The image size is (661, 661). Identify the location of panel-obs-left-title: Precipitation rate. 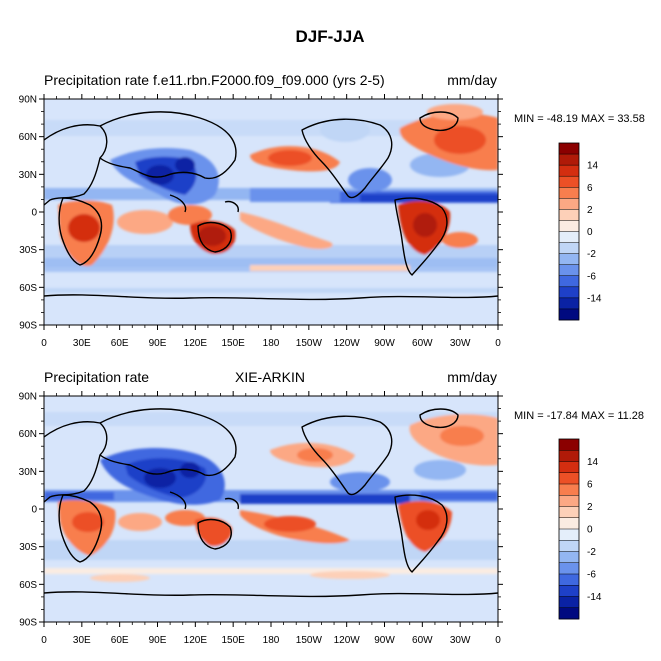
(96, 377).